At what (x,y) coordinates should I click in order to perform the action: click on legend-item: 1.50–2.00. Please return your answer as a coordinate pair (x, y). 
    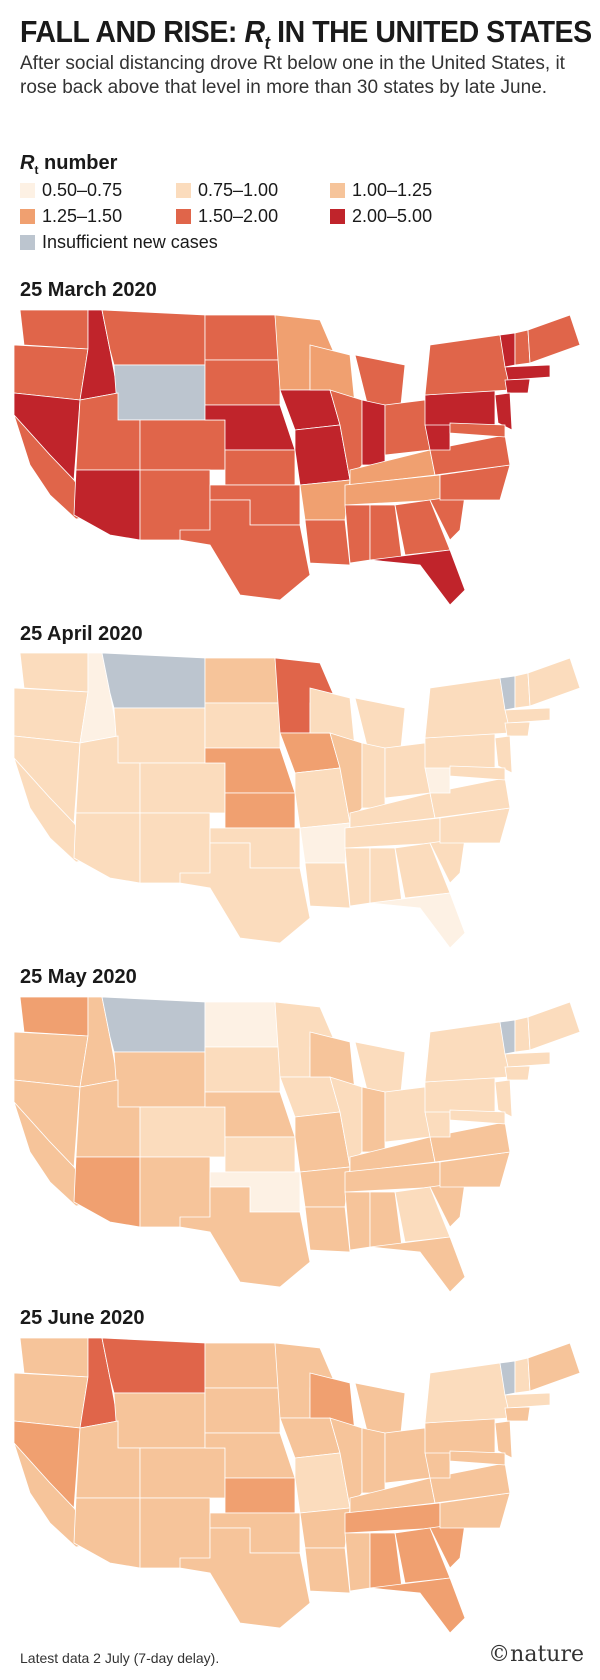
    Looking at the image, I should click on (227, 216).